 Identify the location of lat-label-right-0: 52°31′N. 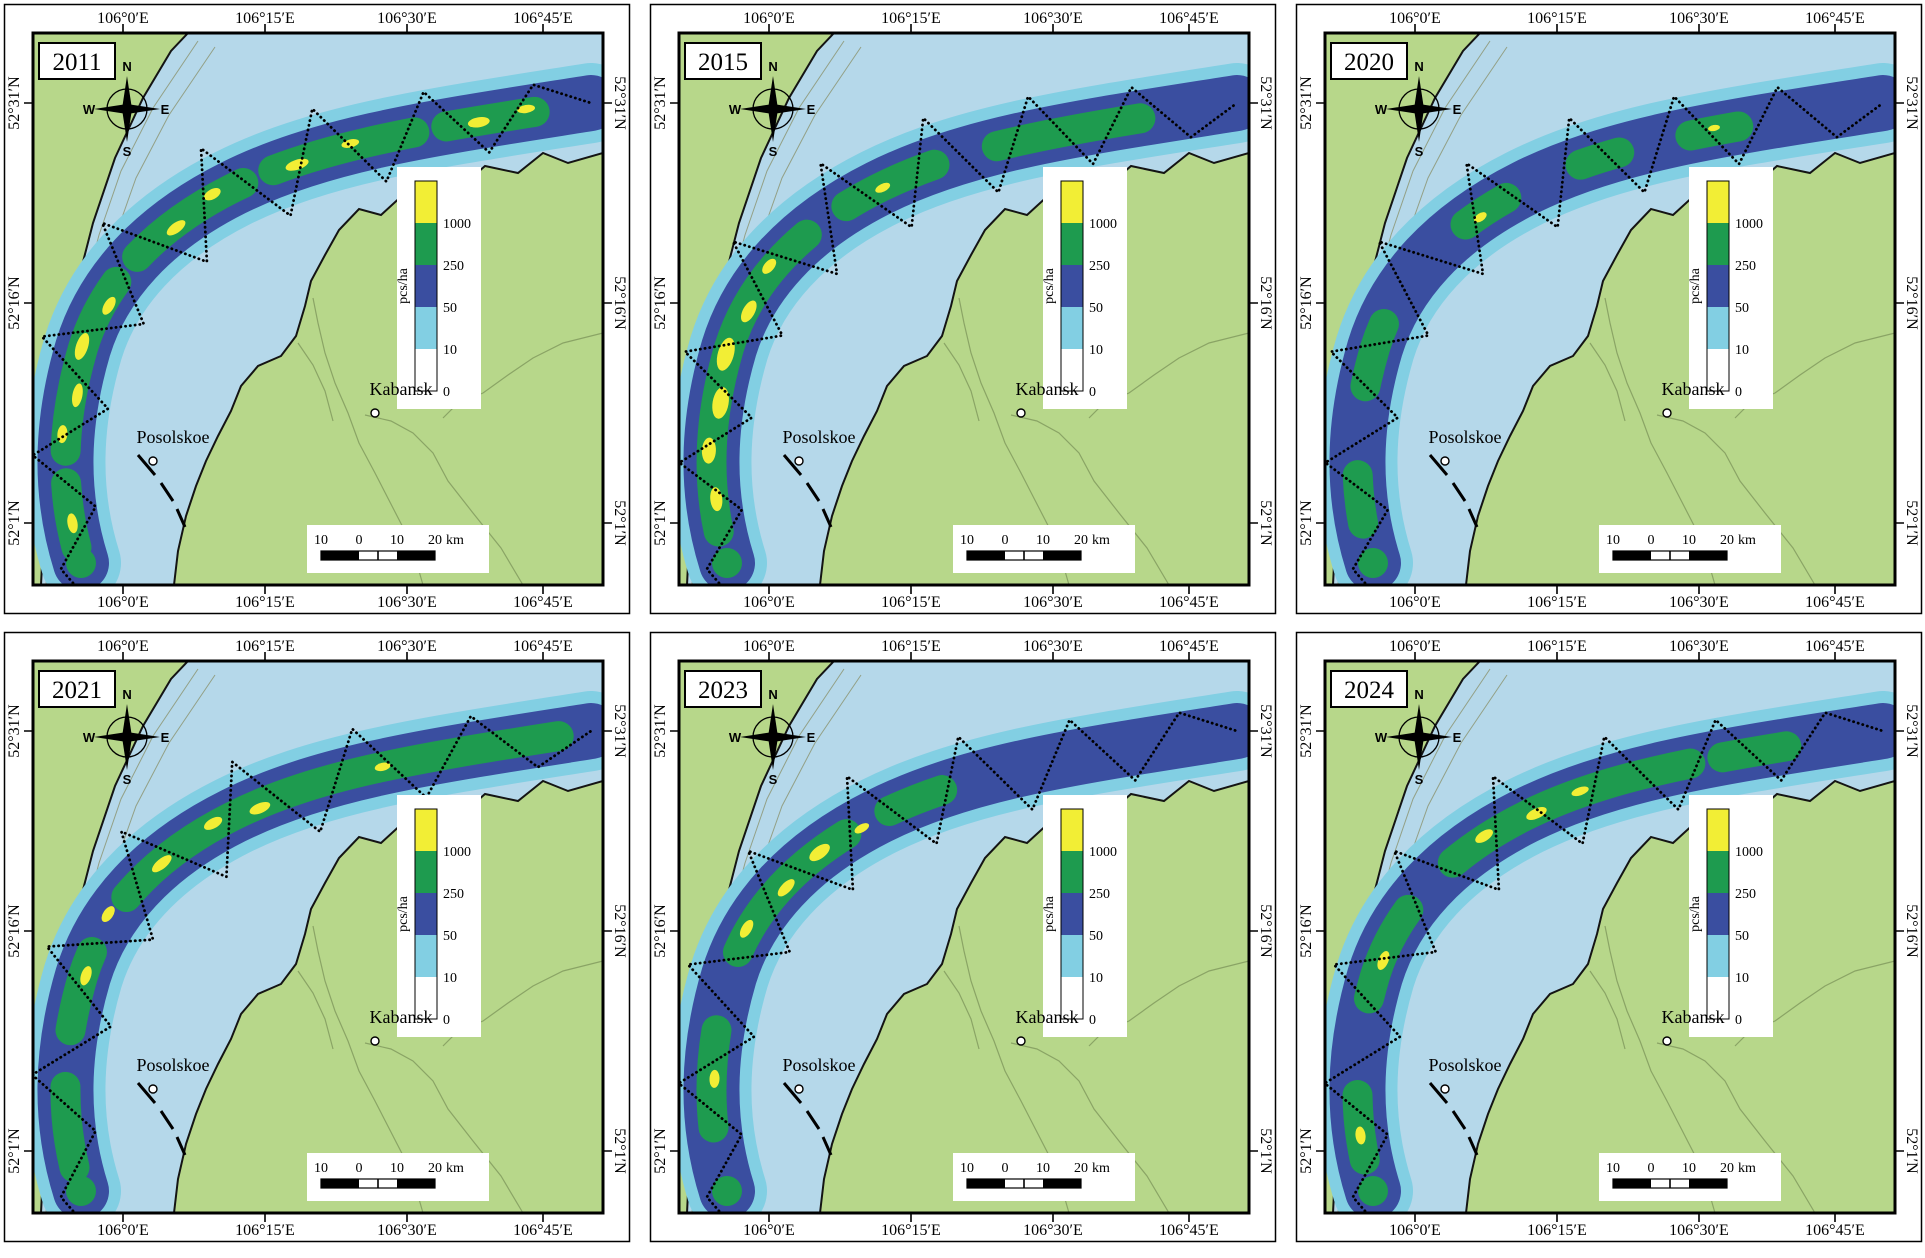
(1265, 103).